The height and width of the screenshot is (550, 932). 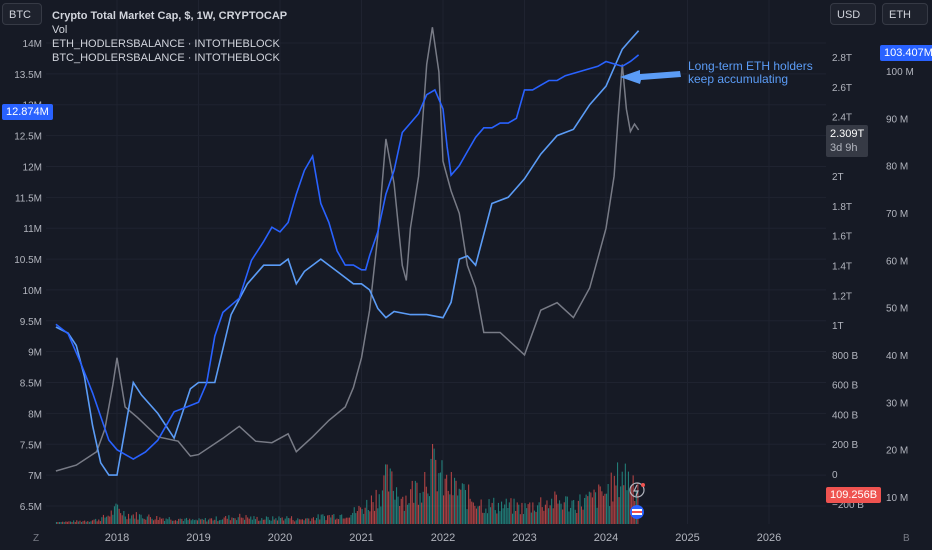 I want to click on eth-value-badge: 103.407M, so click(x=906, y=53).